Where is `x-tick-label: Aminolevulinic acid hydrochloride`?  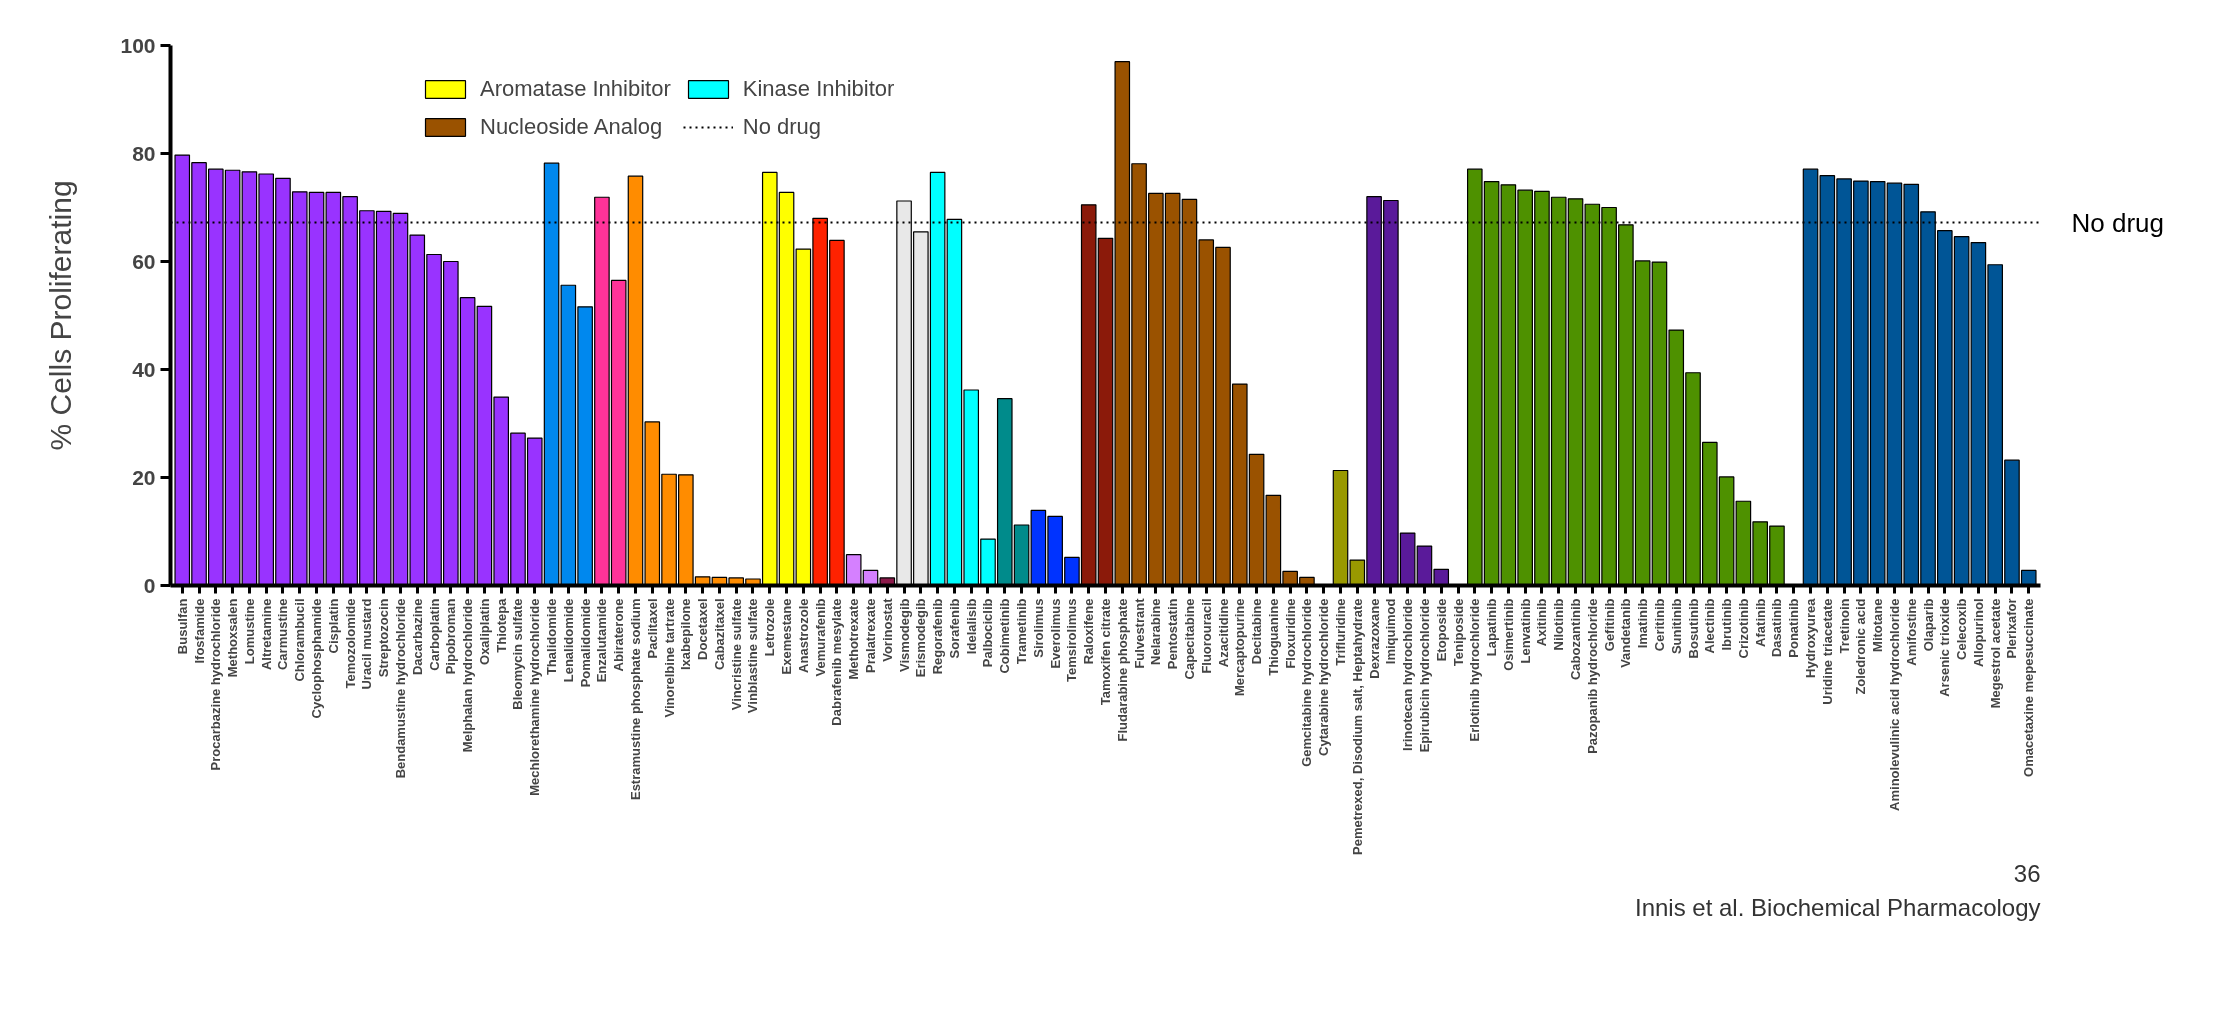 x-tick-label: Aminolevulinic acid hydrochloride is located at coordinates (1894, 704).